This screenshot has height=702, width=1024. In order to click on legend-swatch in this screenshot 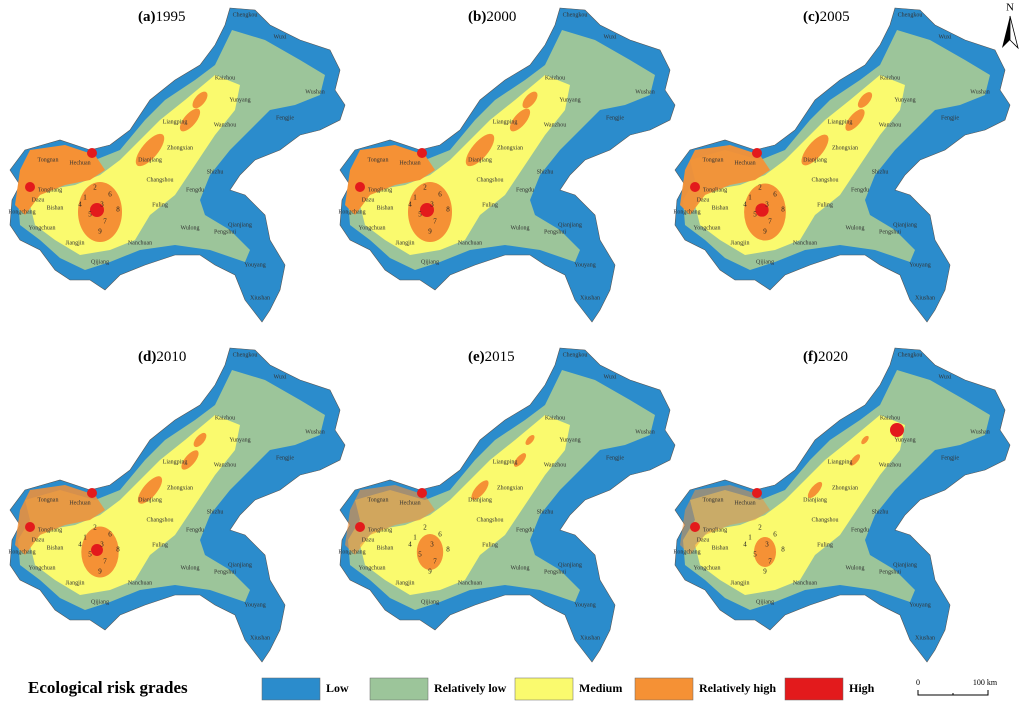, I will do `click(399, 689)`.